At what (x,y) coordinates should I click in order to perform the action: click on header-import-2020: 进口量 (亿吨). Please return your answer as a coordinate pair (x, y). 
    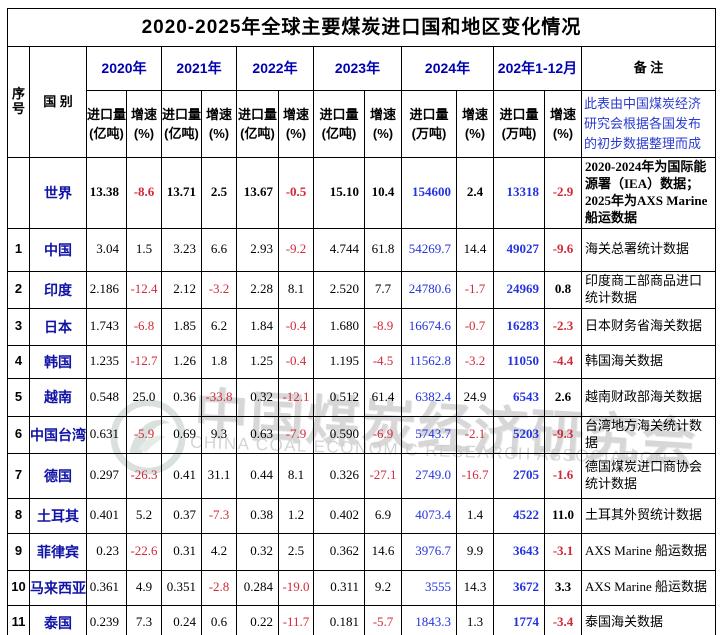
    Looking at the image, I should click on (106, 124).